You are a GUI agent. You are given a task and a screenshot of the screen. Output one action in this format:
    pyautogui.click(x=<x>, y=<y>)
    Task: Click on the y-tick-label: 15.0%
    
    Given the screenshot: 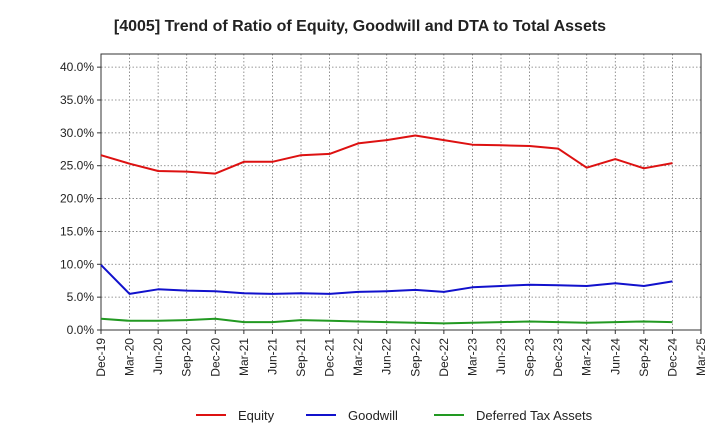 What is the action you would take?
    pyautogui.click(x=77, y=231)
    